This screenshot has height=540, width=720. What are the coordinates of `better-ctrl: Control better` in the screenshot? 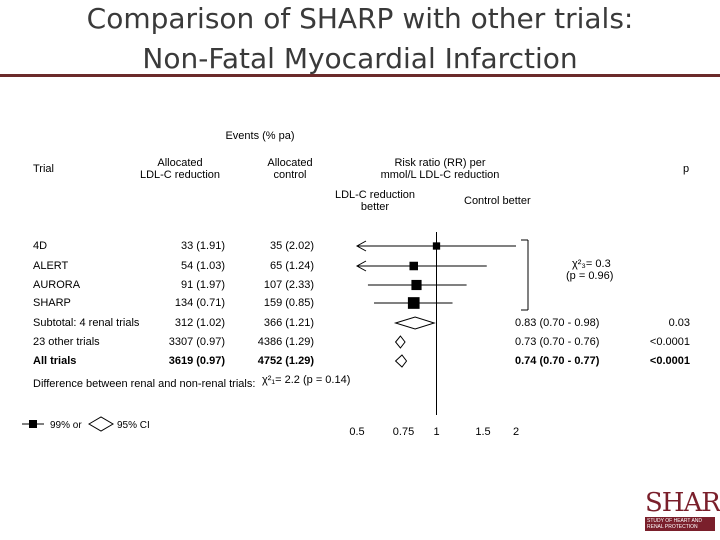 It's located at (497, 201).